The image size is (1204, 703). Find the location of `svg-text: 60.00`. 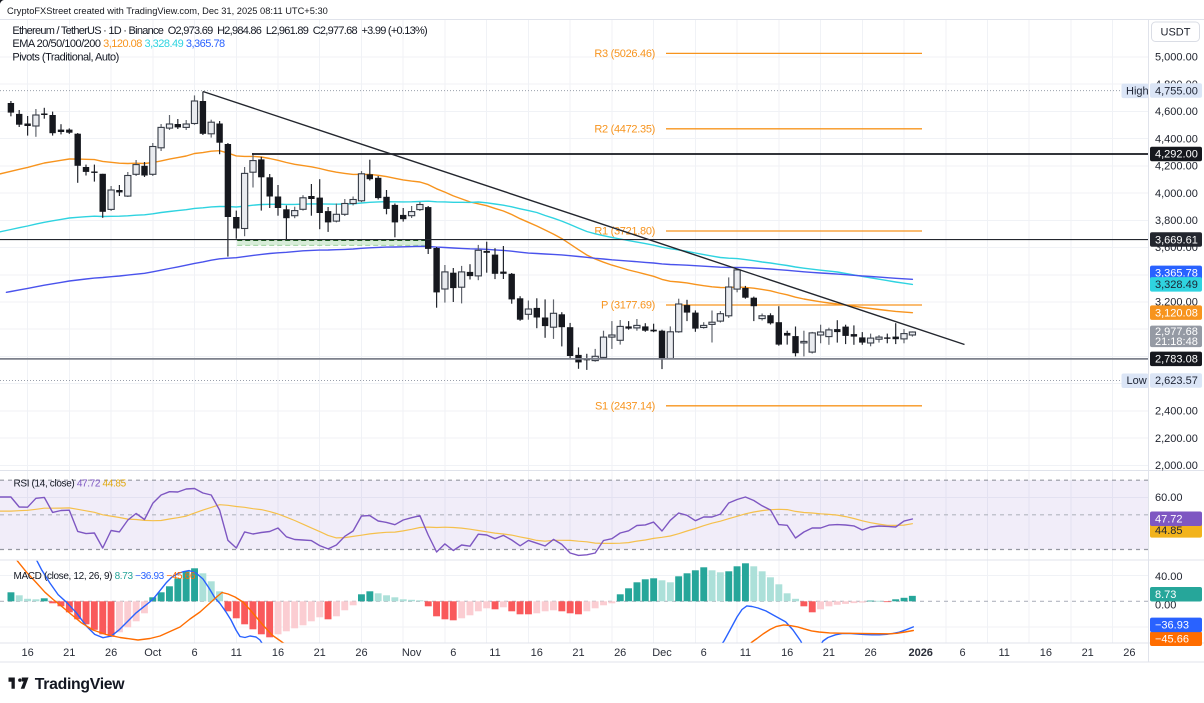

svg-text: 60.00 is located at coordinates (1169, 498).